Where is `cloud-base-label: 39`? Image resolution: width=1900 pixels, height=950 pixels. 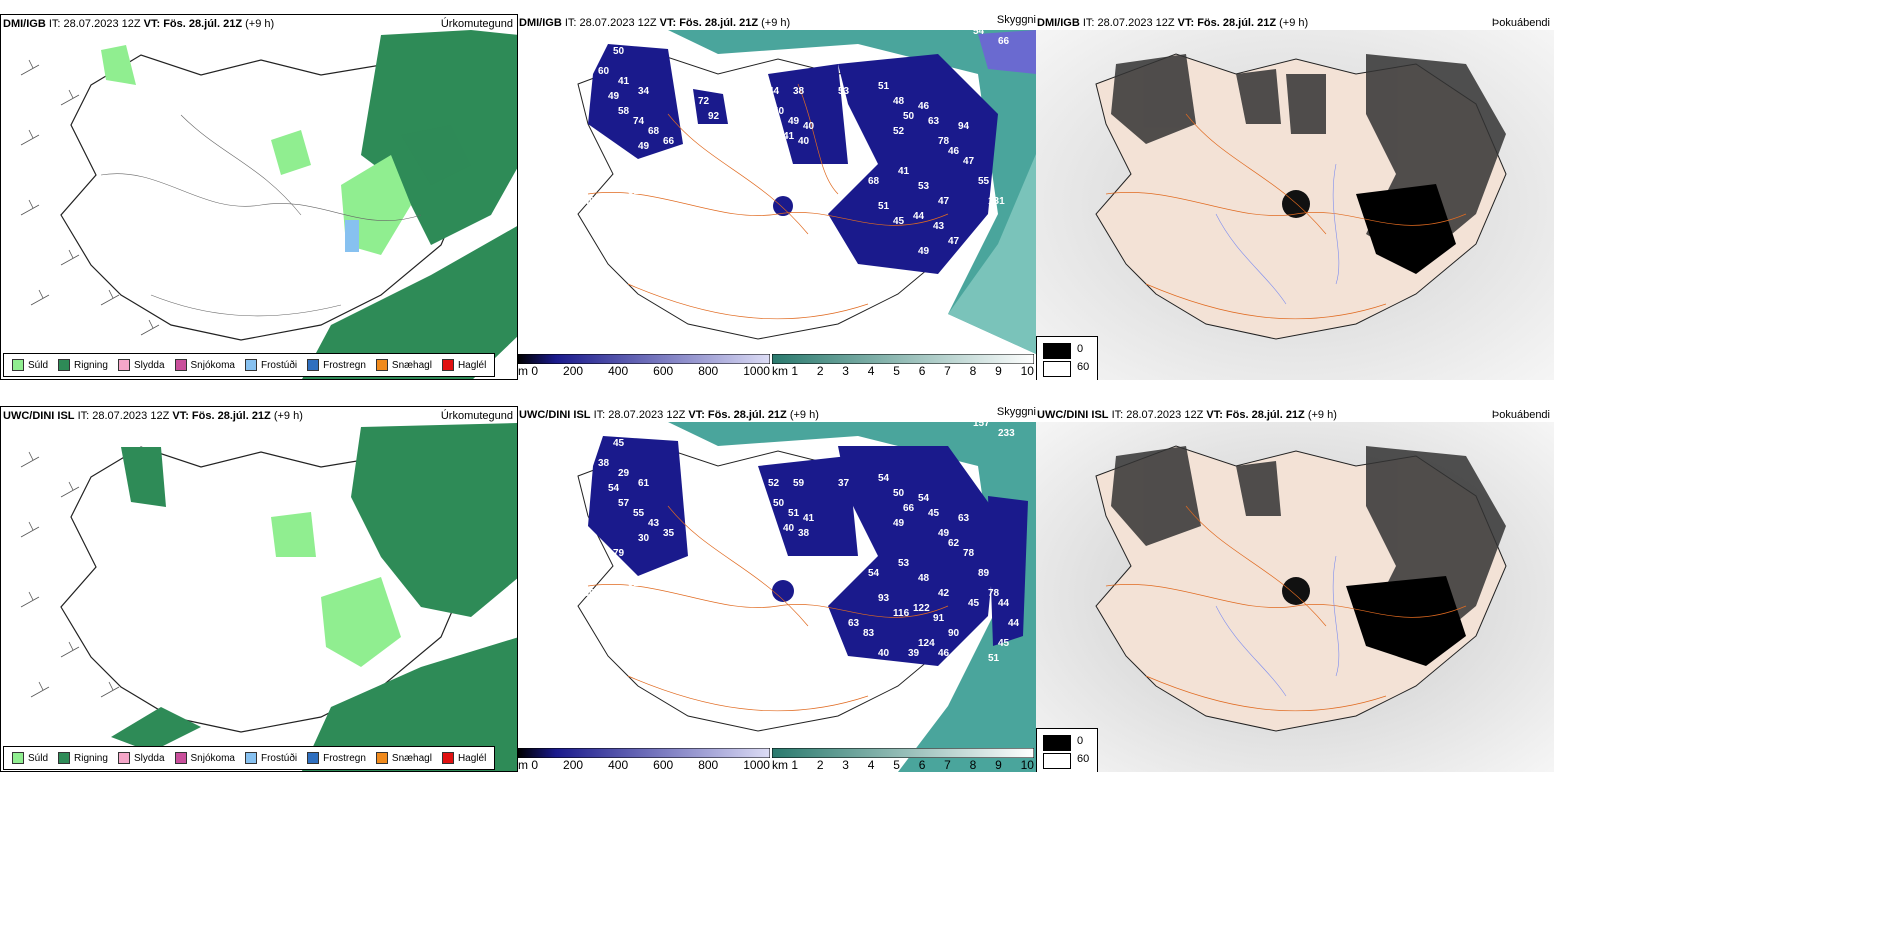
cloud-base-label: 39 is located at coordinates (914, 653).